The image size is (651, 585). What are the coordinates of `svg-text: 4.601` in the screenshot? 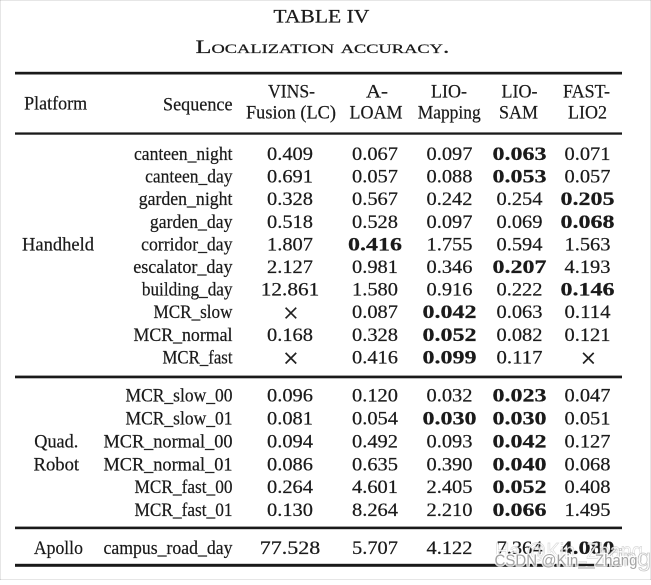 It's located at (375, 487).